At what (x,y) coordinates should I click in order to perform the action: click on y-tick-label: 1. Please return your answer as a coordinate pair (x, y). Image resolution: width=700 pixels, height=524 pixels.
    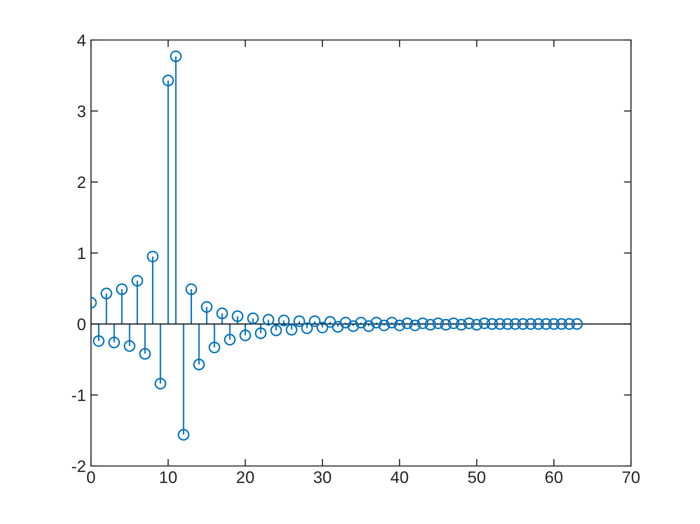
    Looking at the image, I should click on (82, 254).